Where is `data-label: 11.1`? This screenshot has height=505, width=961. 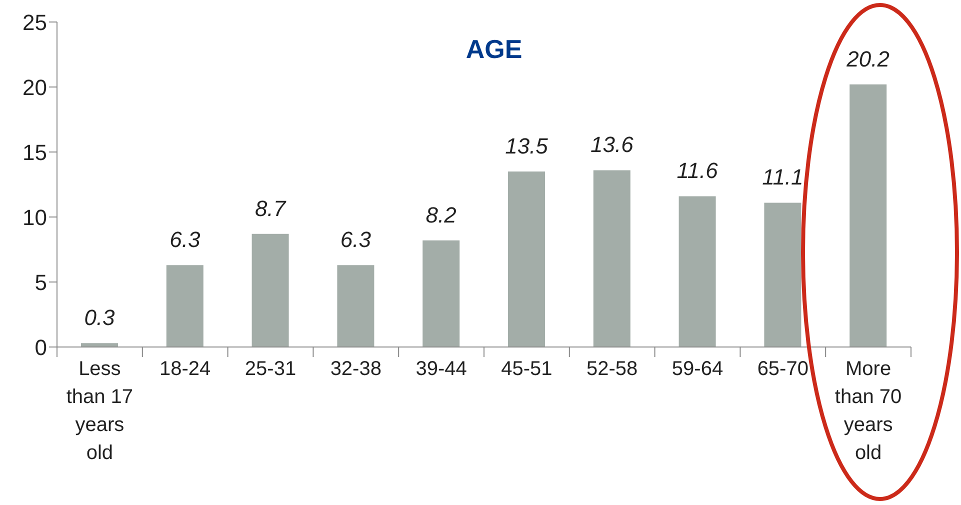 data-label: 11.1 is located at coordinates (783, 177).